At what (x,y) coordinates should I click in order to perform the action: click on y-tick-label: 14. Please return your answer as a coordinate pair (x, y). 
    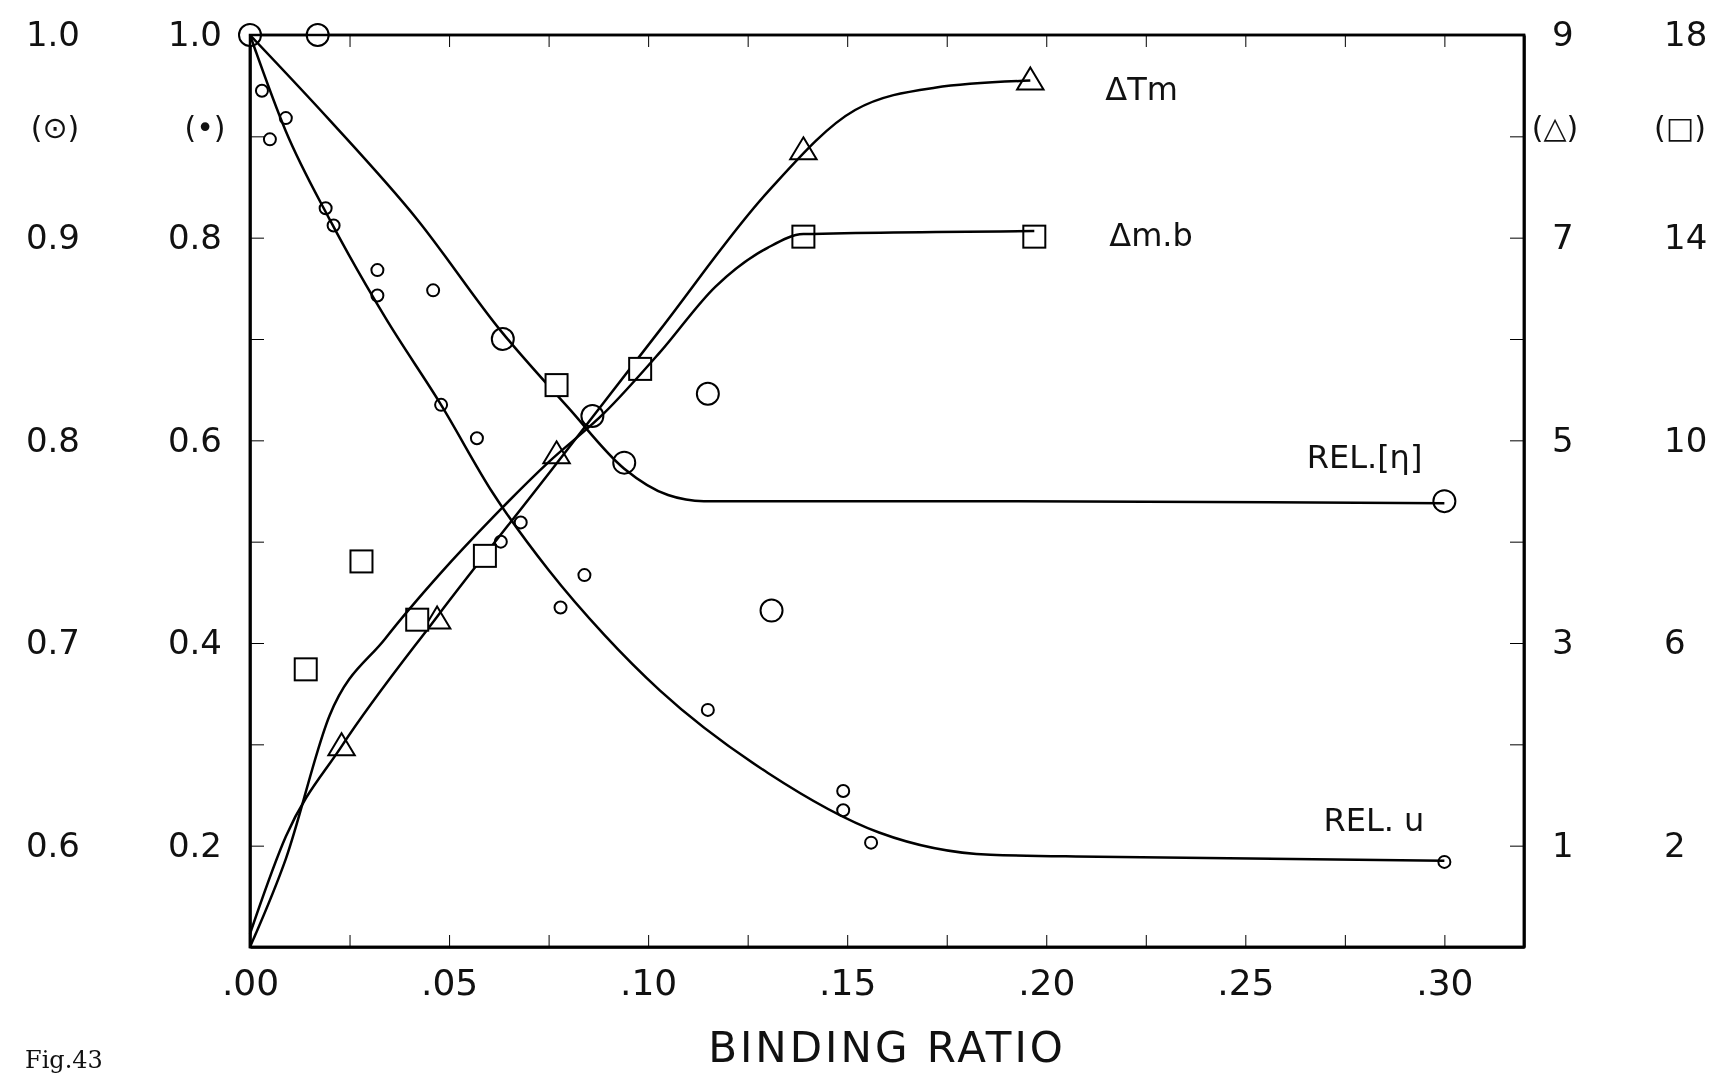
    Looking at the image, I should click on (1686, 237).